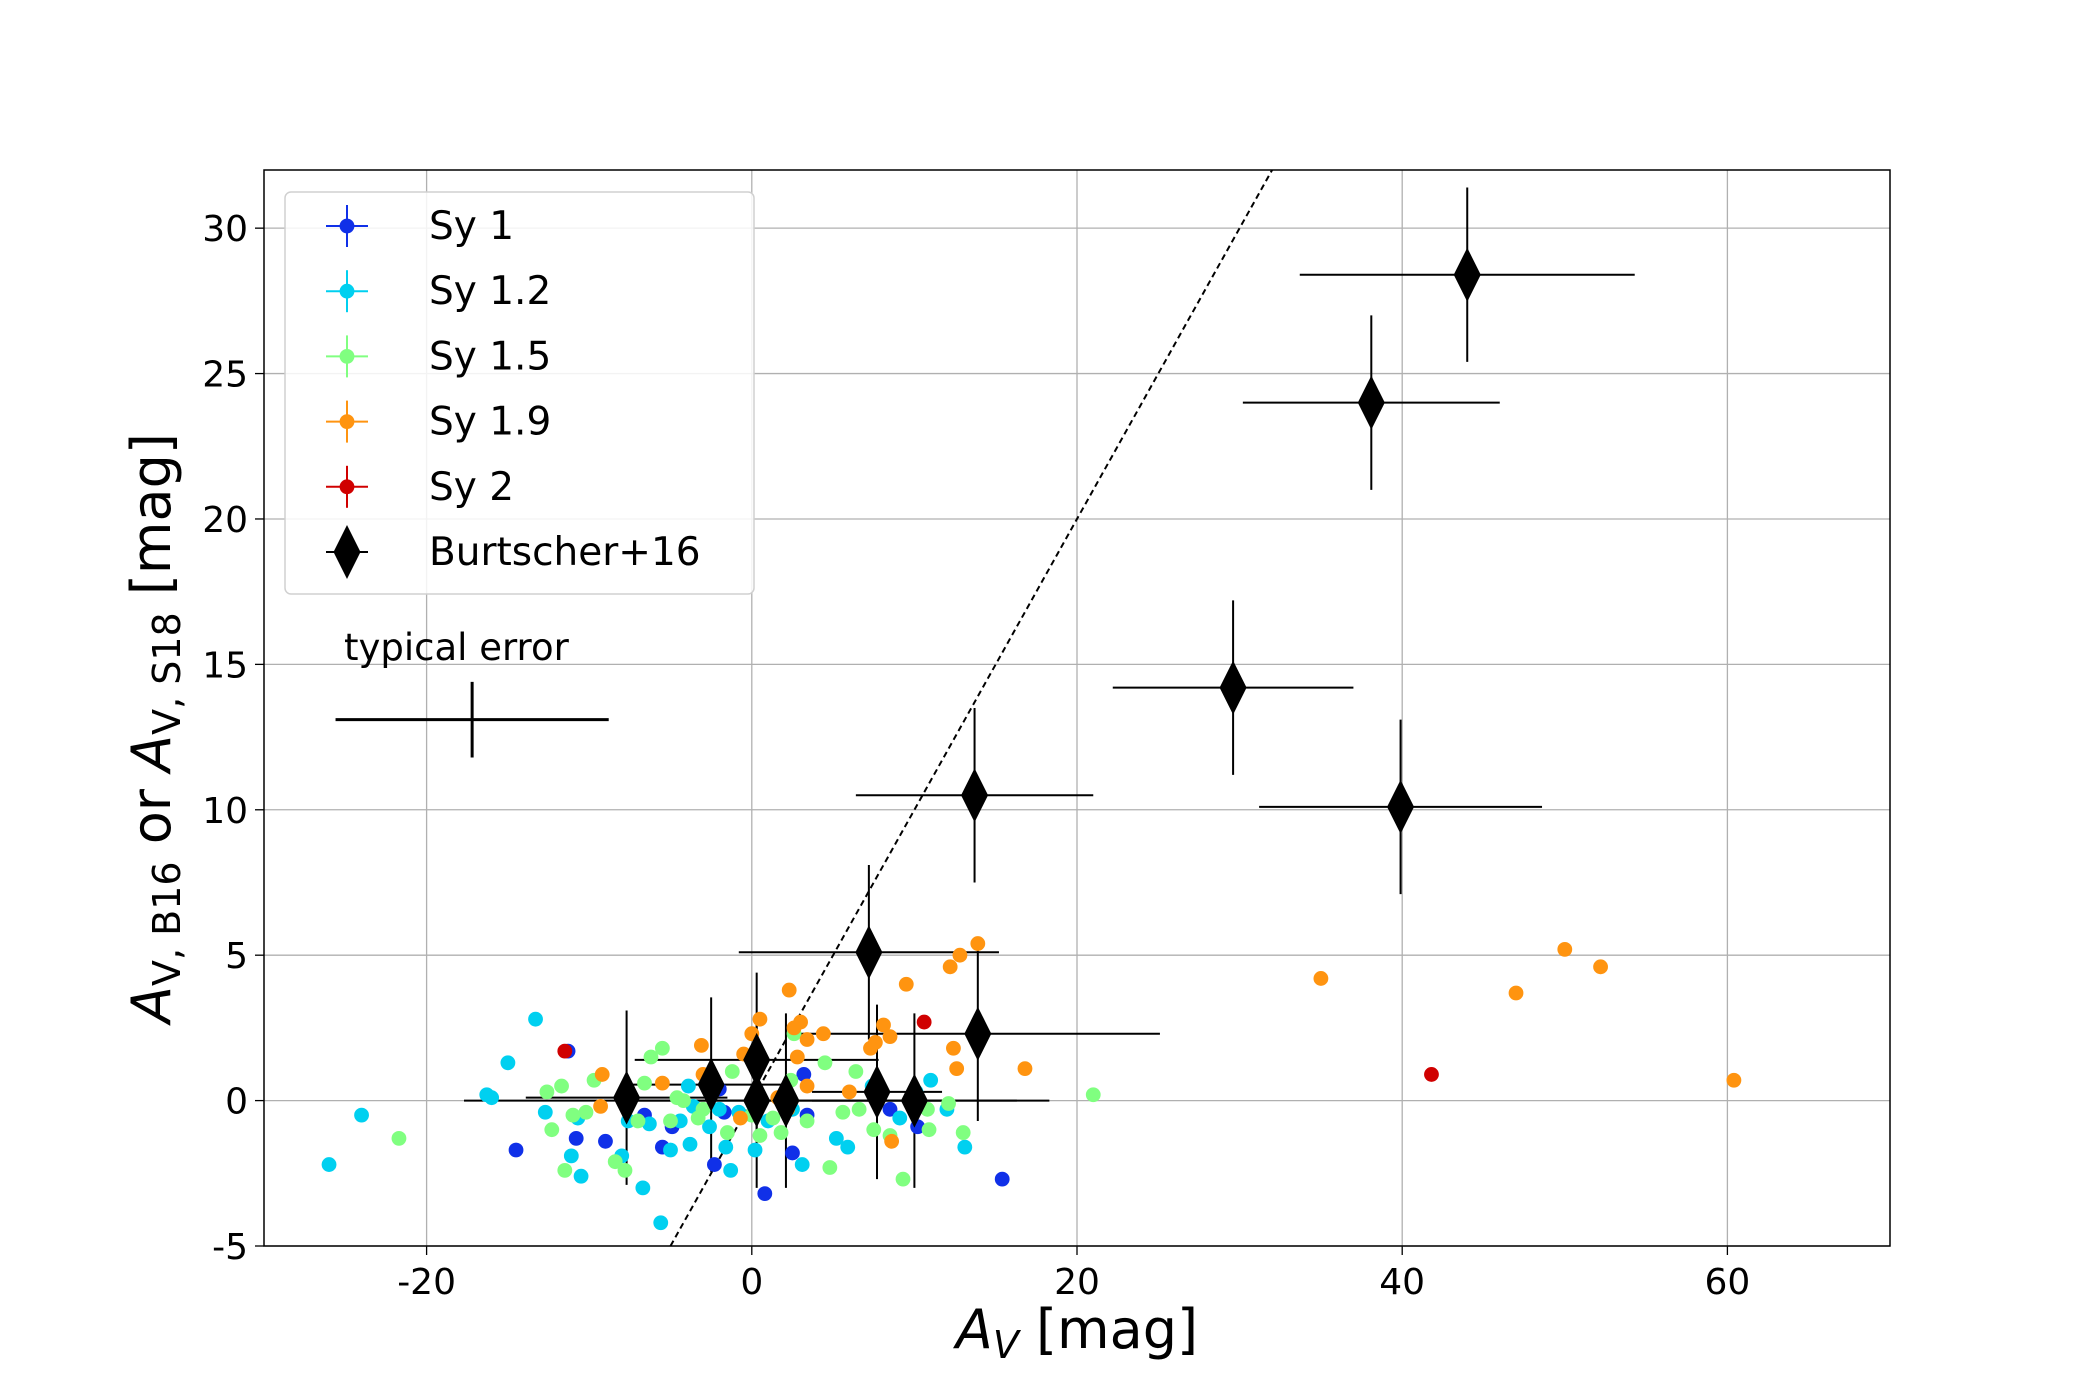 This screenshot has width=2100, height=1400. What do you see at coordinates (519, 393) in the screenshot?
I see `legend-box` at bounding box center [519, 393].